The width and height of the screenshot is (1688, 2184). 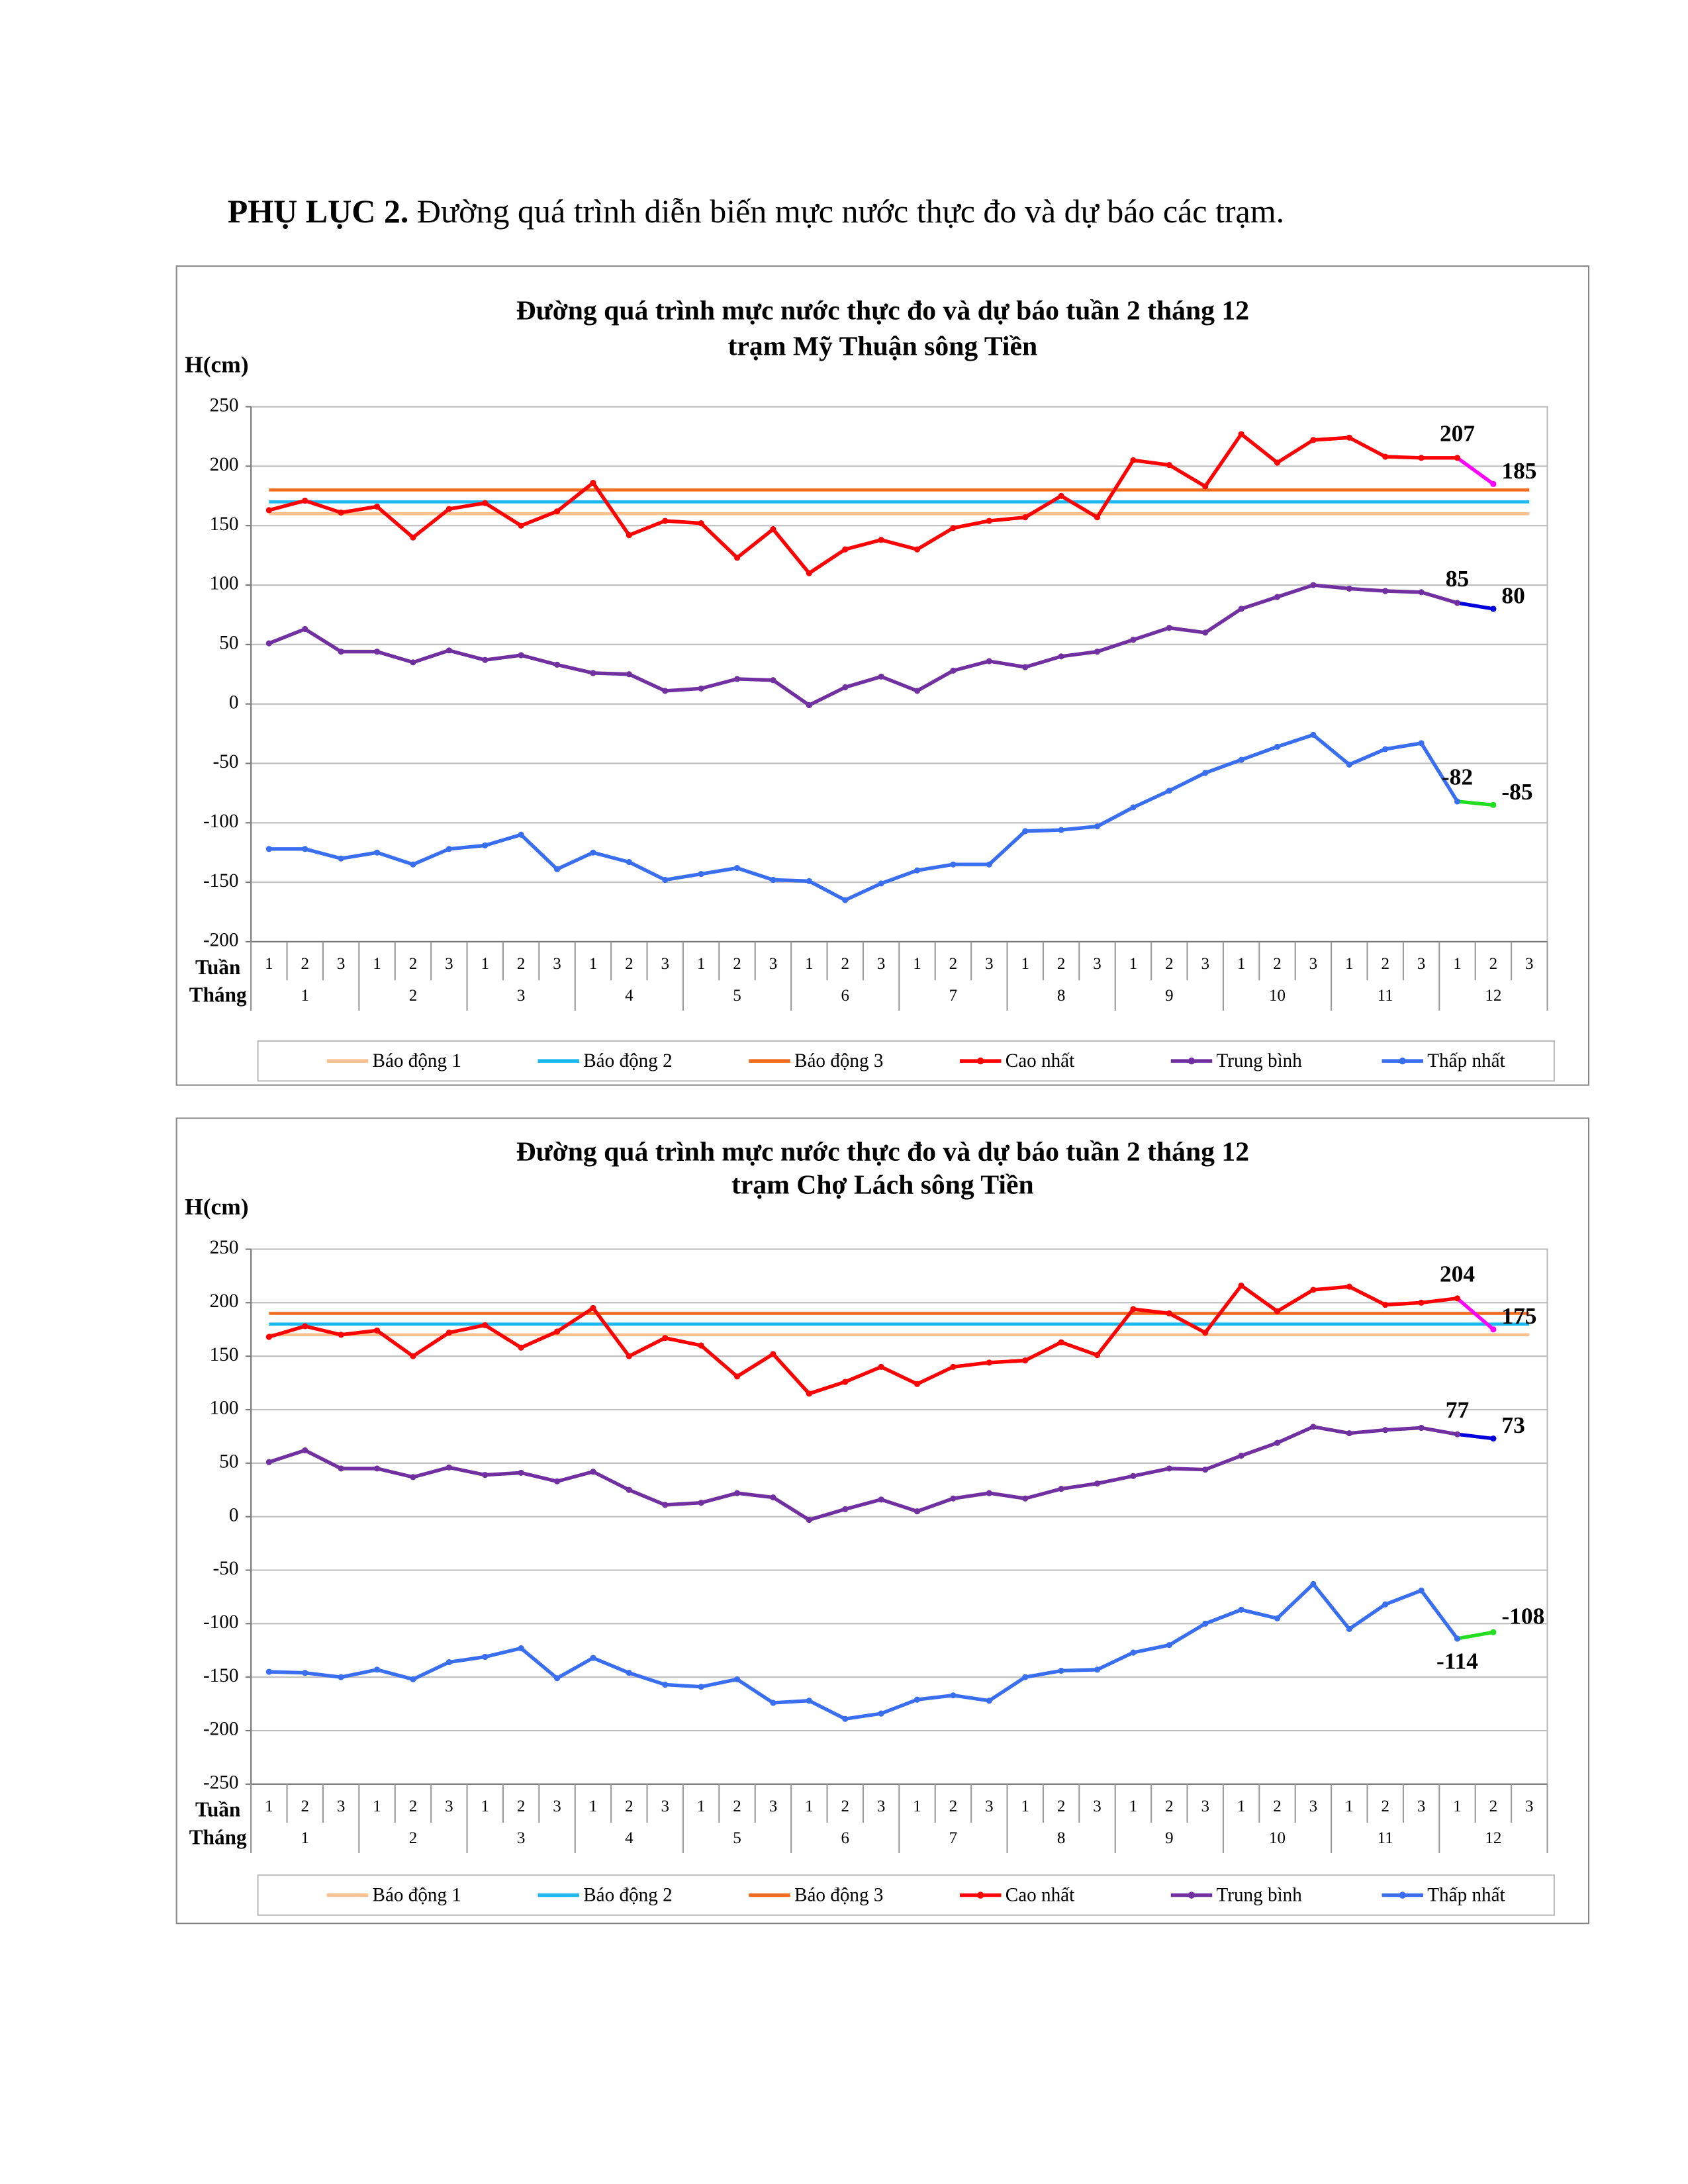 What do you see at coordinates (845, 996) in the screenshot?
I see `x-group-label: 6` at bounding box center [845, 996].